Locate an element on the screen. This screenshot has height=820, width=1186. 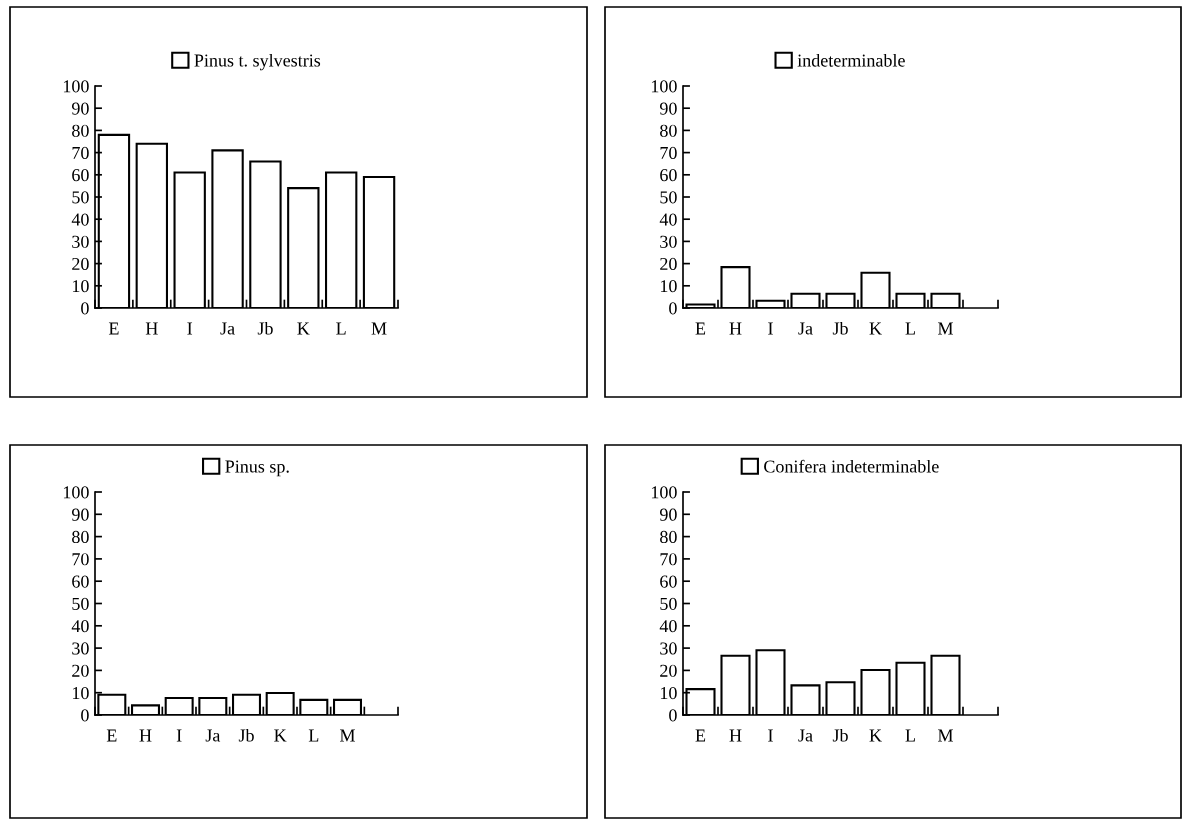
legend-label: Conifera indeterminable is located at coordinates (851, 466).